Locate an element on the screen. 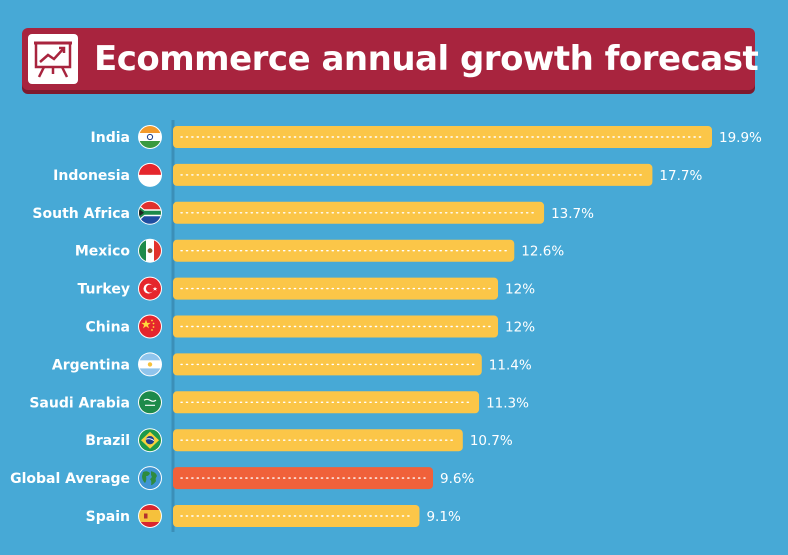  category-label-spain: Spain is located at coordinates (108, 517).